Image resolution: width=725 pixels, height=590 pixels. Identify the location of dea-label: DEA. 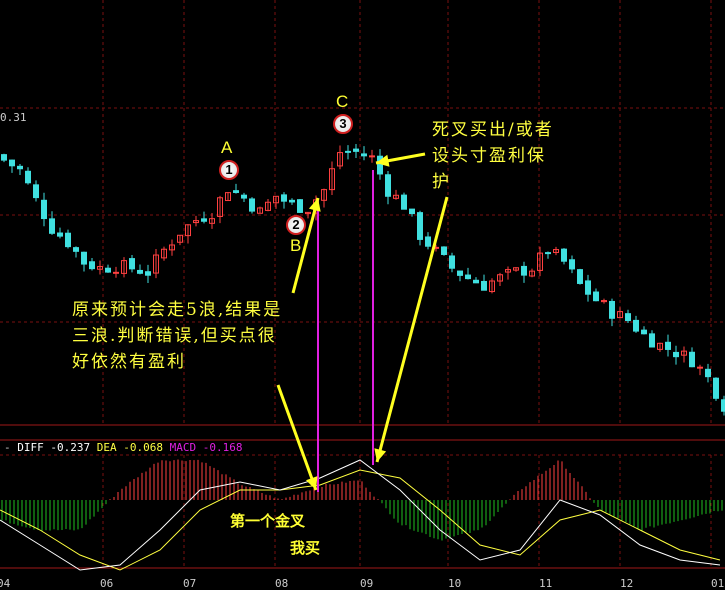
(107, 447).